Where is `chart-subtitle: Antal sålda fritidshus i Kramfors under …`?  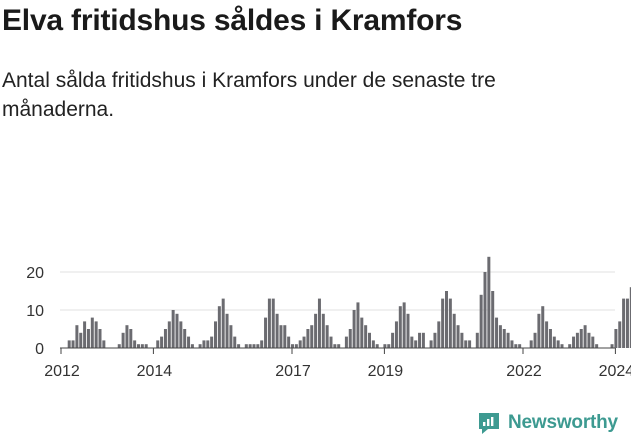 chart-subtitle: Antal sålda fritidshus i Kramfors under … is located at coordinates (249, 95).